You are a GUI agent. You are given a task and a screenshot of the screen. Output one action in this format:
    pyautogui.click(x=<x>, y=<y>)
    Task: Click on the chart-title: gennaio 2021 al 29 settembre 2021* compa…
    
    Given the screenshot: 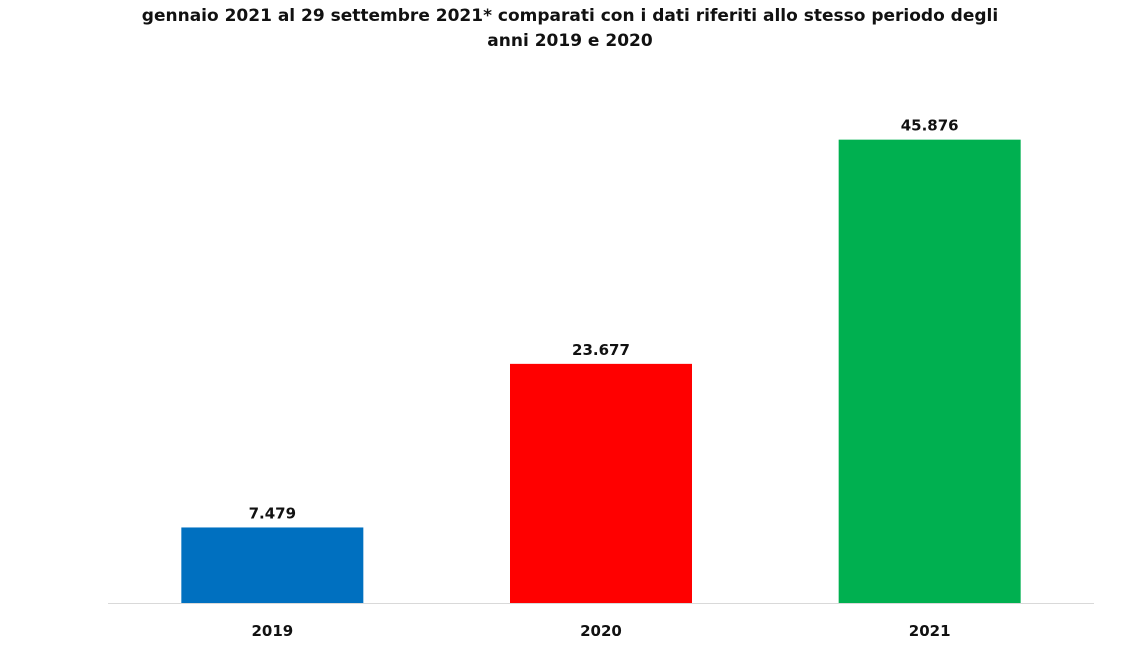 What is the action you would take?
    pyautogui.click(x=570, y=29)
    